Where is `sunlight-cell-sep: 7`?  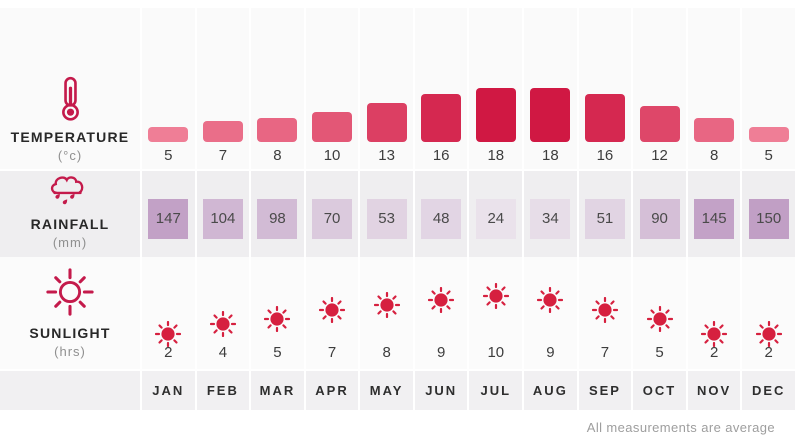 sunlight-cell-sep: 7 is located at coordinates (605, 313).